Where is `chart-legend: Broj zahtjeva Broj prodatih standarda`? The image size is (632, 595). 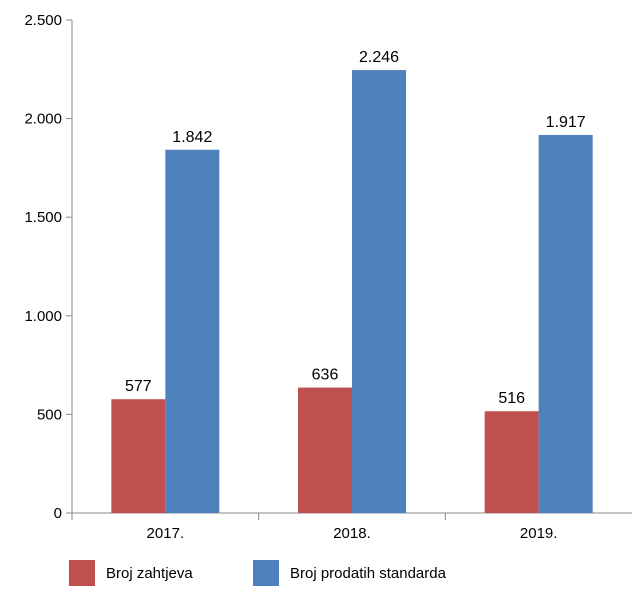 chart-legend: Broj zahtjeva Broj prodatih standarda is located at coordinates (258, 573).